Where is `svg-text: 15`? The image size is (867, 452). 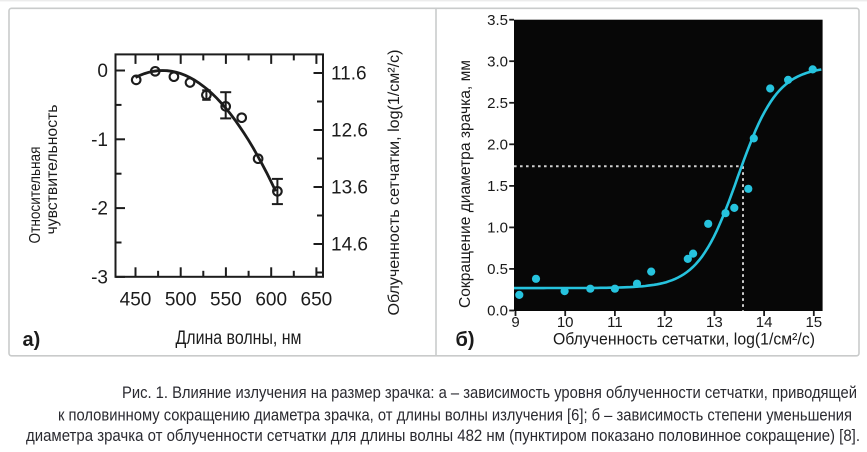
svg-text: 15 is located at coordinates (813, 322).